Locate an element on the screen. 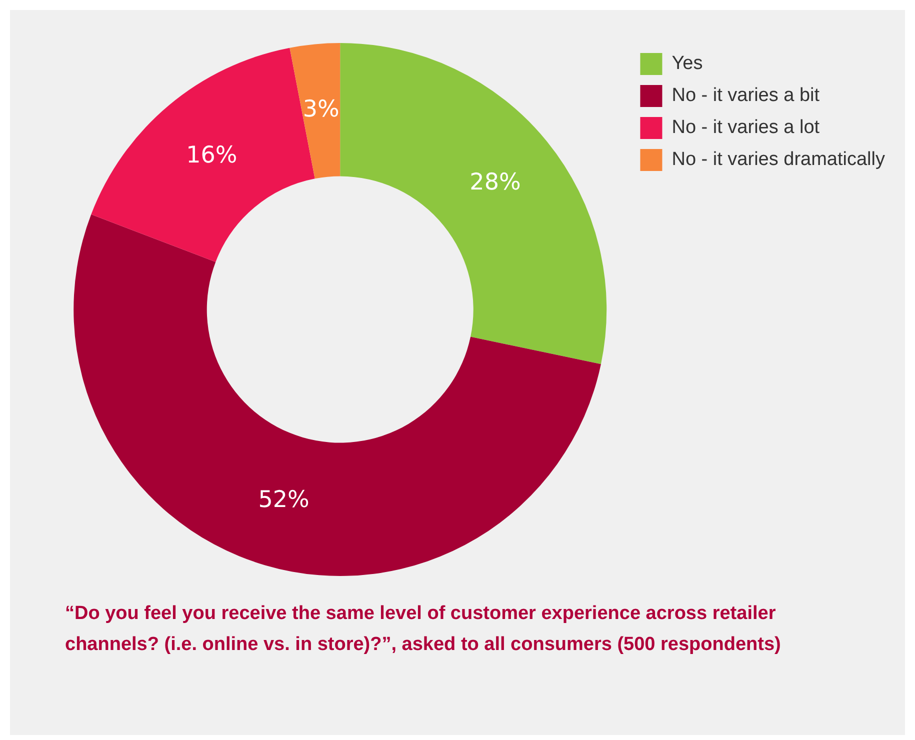 This screenshot has height=740, width=915. data-label: 16% is located at coordinates (212, 155).